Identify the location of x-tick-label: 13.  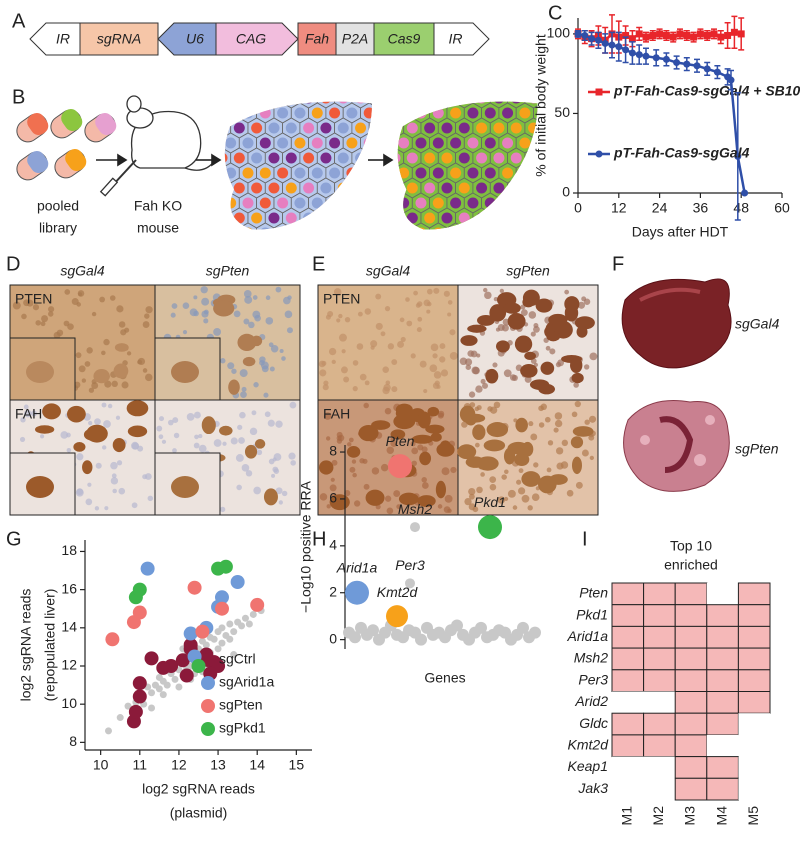
(218, 765).